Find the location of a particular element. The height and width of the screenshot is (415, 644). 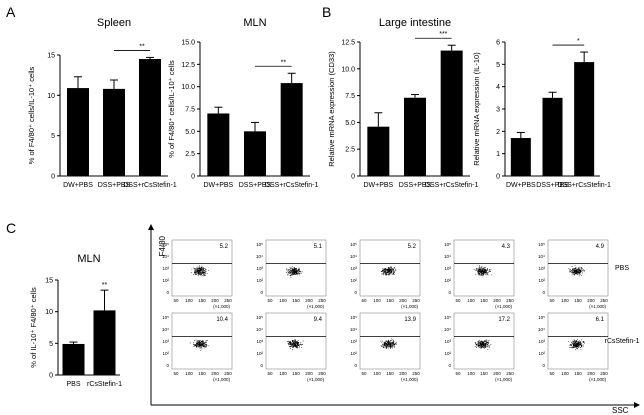

dot-plot: 10⁵ 10⁴ 10³ 10² 0 50 100 150 200 250(×1,000) 6.1 is located at coordinates (573, 347).